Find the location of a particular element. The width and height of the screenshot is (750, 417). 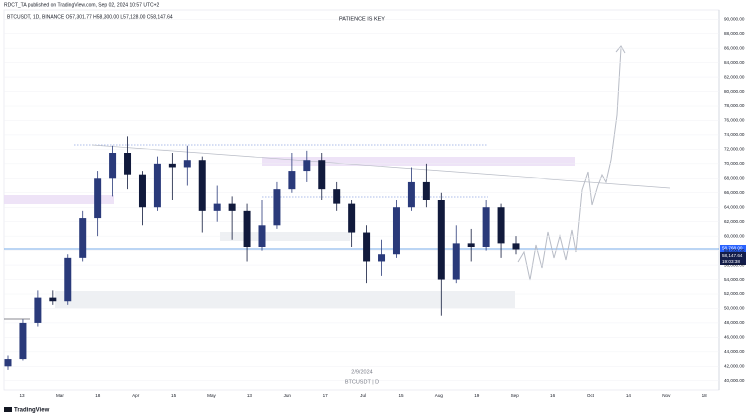

y-tick-label: 90,000.00 is located at coordinates (734, 18).